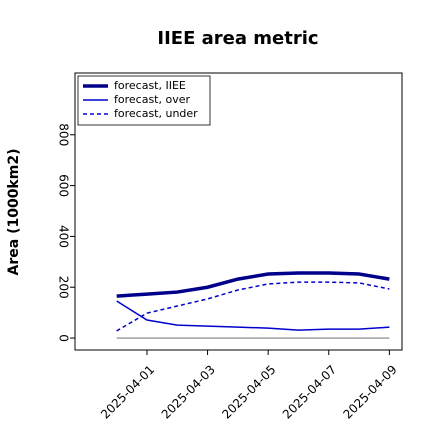 Image resolution: width=440 pixels, height=444 pixels. I want to click on chart-title: IIEE area metric, so click(237, 38).